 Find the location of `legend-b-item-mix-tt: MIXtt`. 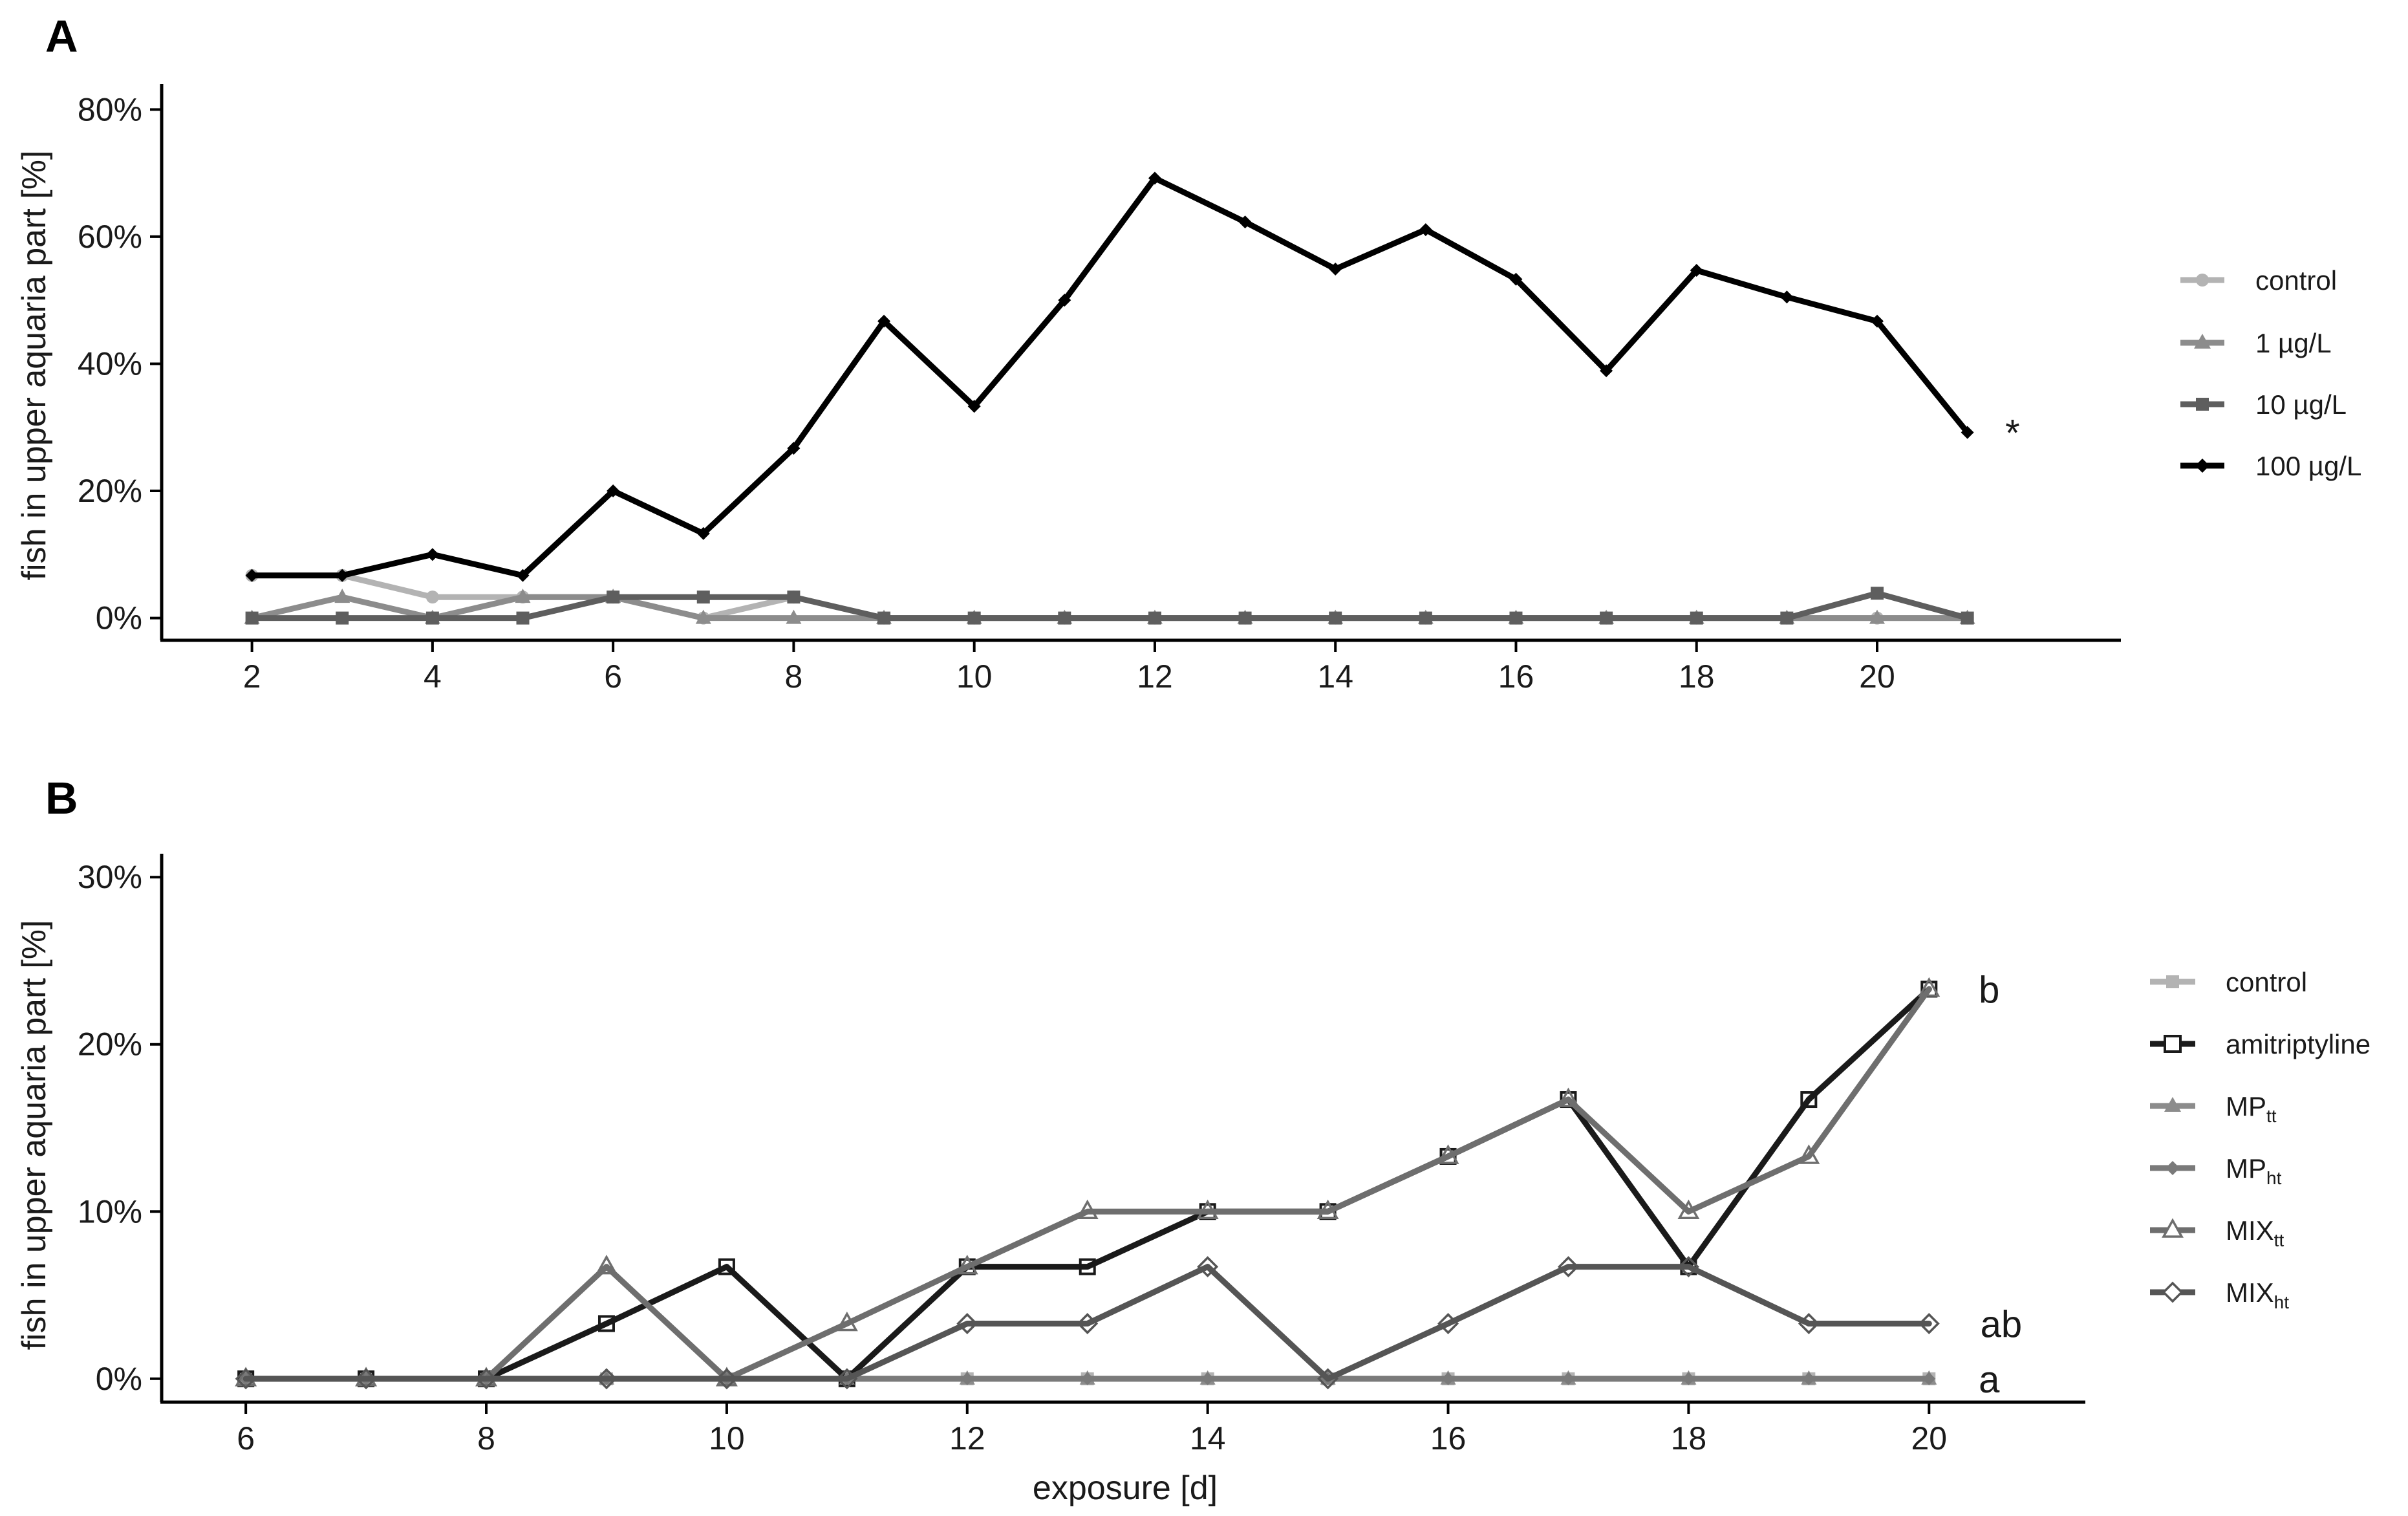

legend-b-item-mix-tt: MIXtt is located at coordinates (2217, 1232).